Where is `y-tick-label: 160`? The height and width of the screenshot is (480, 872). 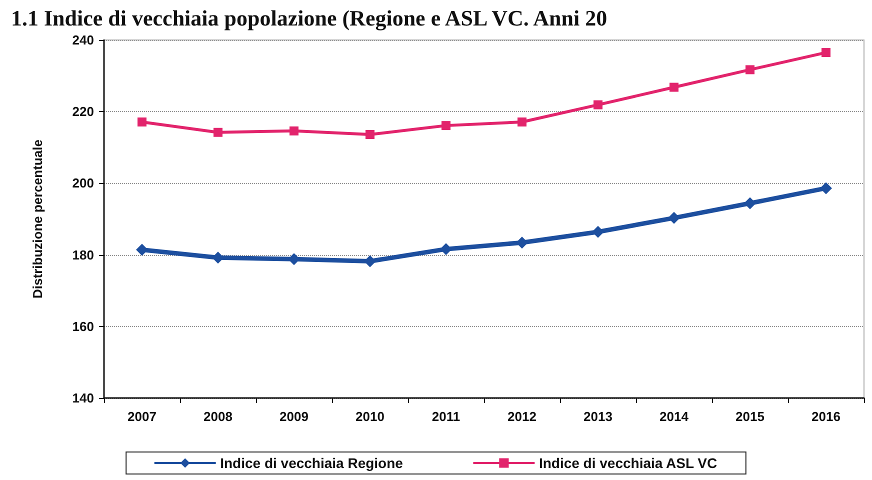
y-tick-label: 160 is located at coordinates (83, 326).